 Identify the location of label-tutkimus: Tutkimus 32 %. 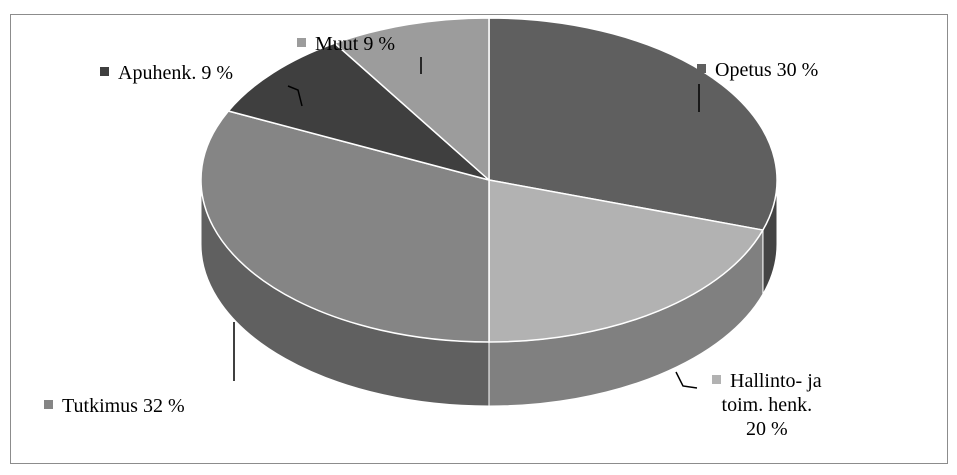
(114, 406).